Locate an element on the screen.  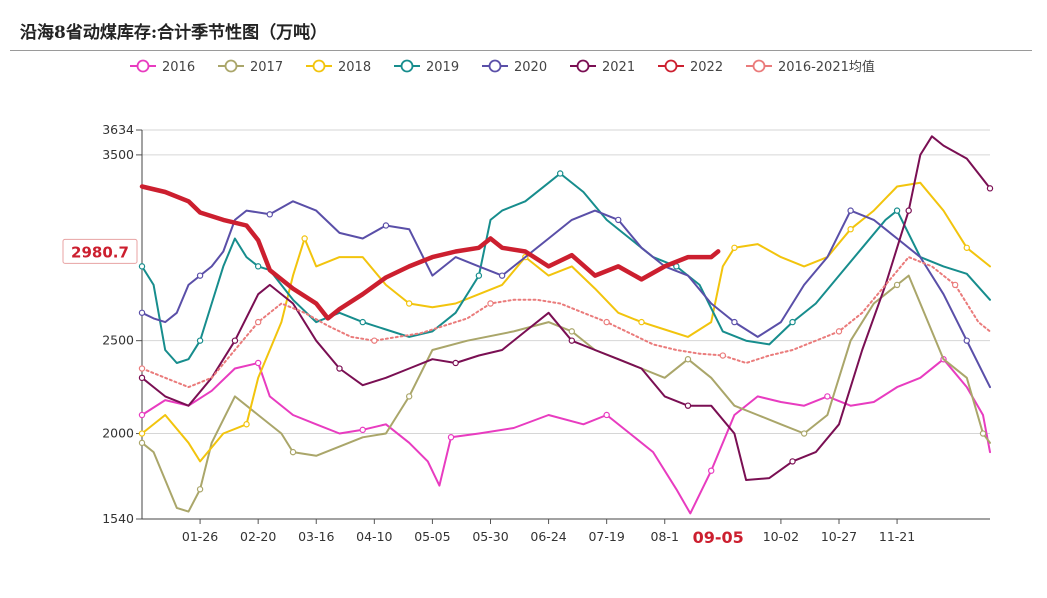
x-tick-label-05-05: 05-05 is located at coordinates (432, 536).